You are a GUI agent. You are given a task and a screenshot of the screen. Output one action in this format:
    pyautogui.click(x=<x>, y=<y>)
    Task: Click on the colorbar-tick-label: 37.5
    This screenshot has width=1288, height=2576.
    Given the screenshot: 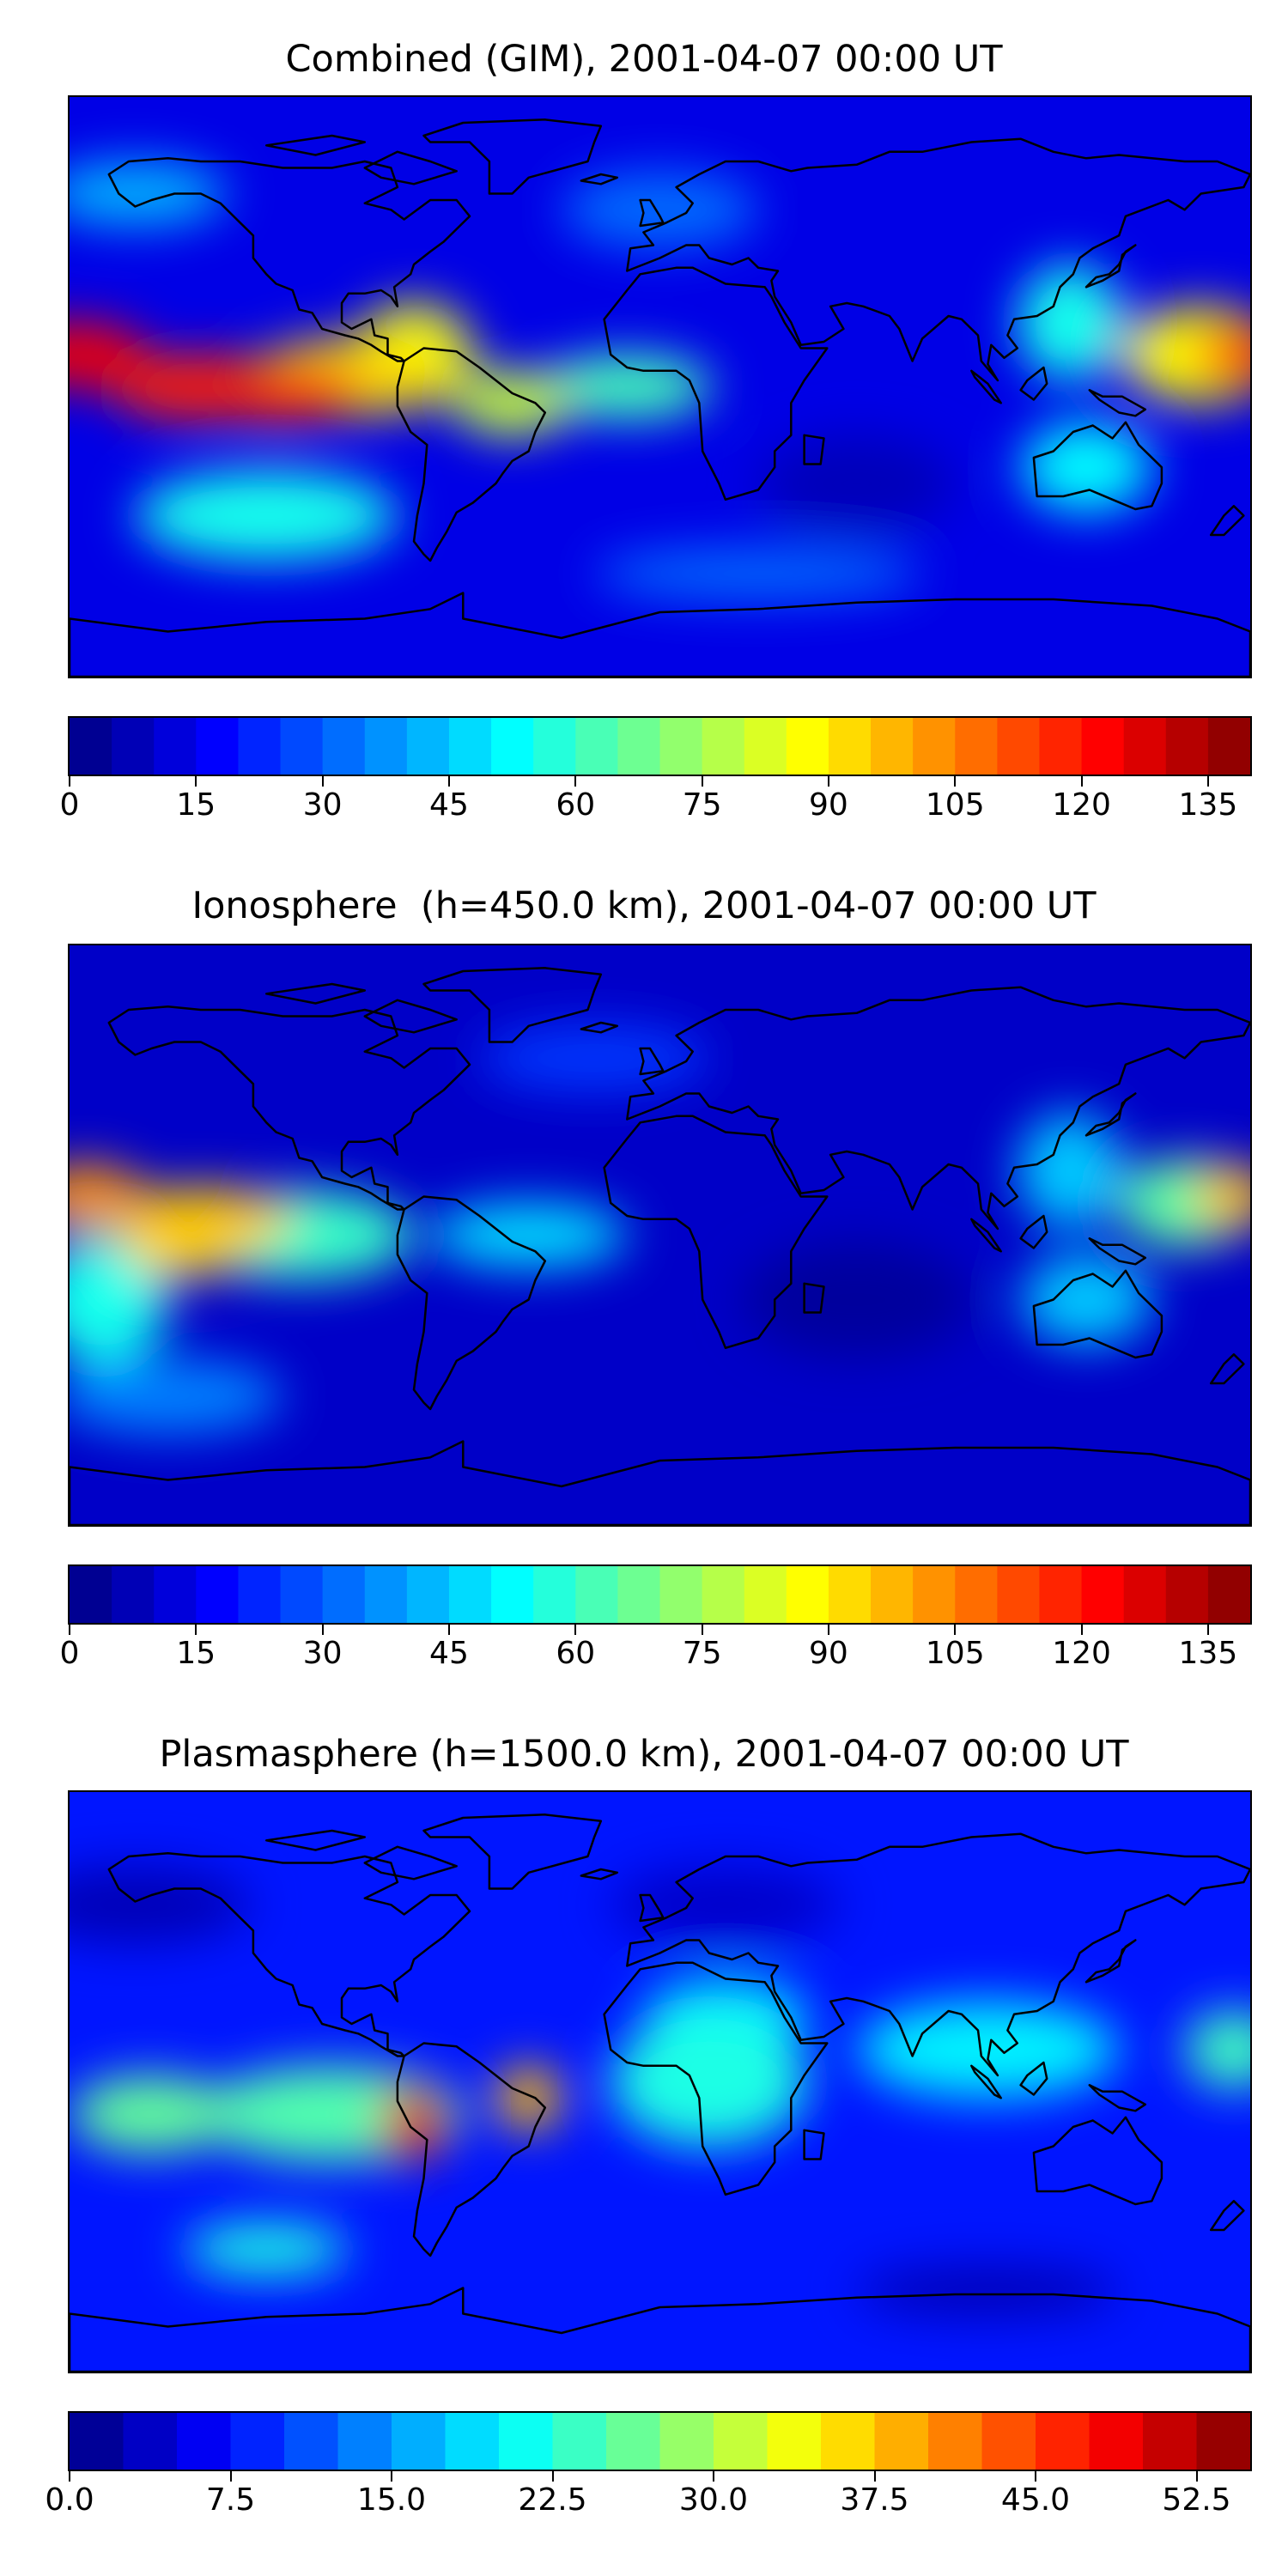 What is the action you would take?
    pyautogui.click(x=874, y=2500)
    